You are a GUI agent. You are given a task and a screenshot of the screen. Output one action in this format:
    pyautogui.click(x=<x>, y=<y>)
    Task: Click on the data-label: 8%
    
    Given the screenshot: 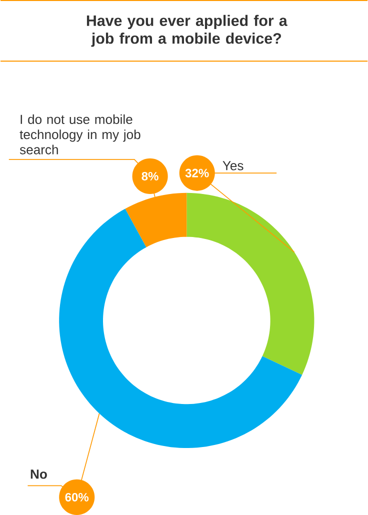 What is the action you would take?
    pyautogui.click(x=150, y=176)
    